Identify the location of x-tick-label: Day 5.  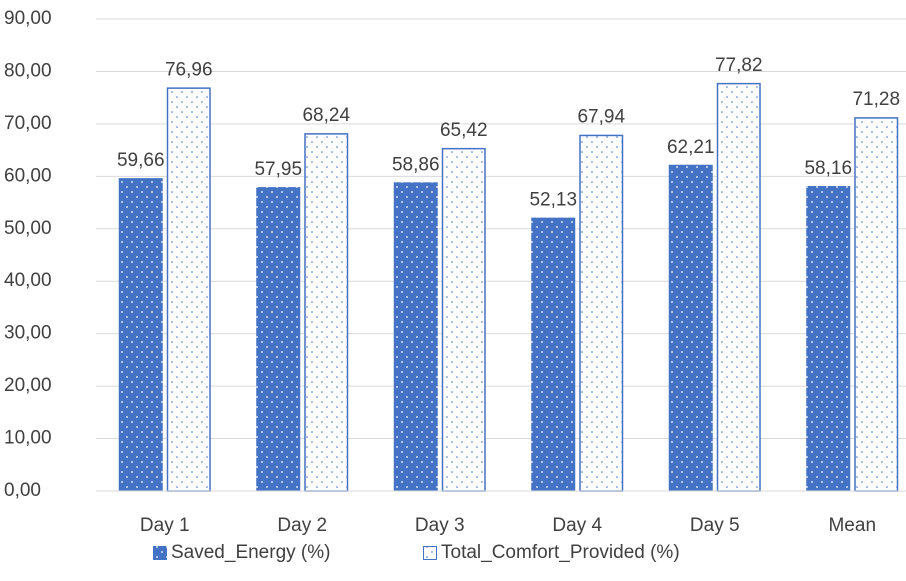
(715, 525).